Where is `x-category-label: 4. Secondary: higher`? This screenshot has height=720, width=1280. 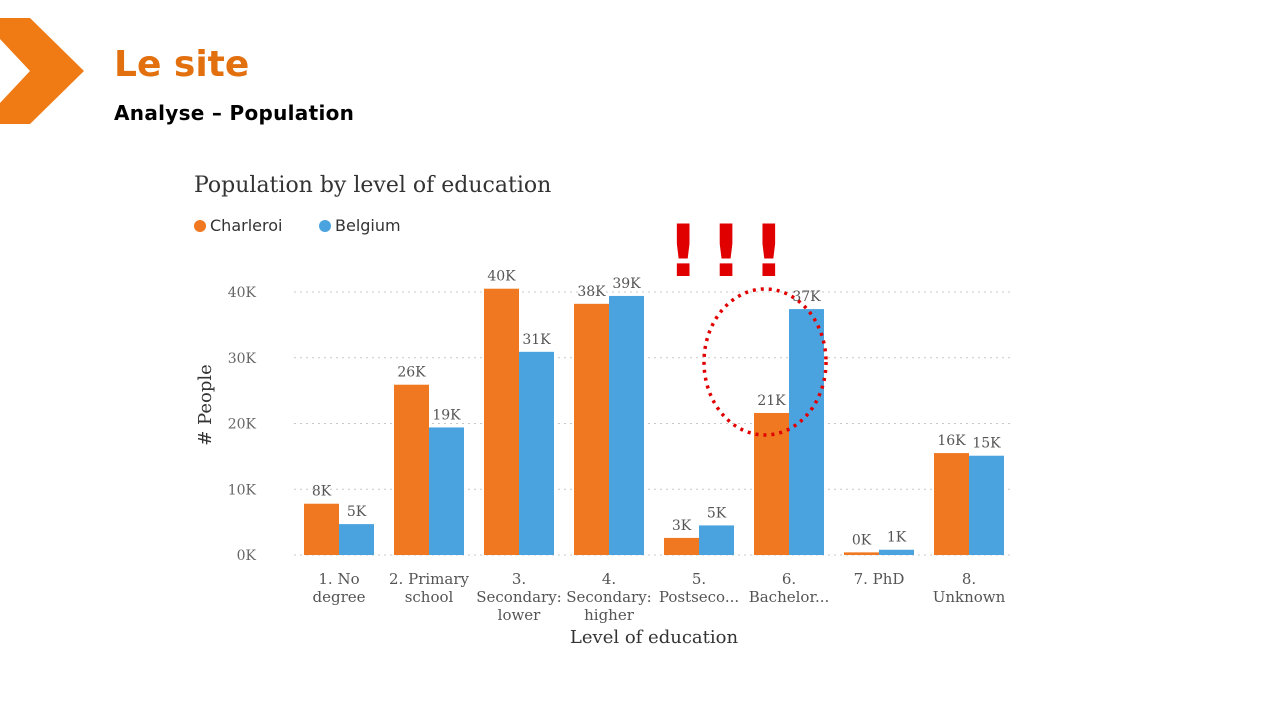 x-category-label: 4. Secondary: higher is located at coordinates (609, 597).